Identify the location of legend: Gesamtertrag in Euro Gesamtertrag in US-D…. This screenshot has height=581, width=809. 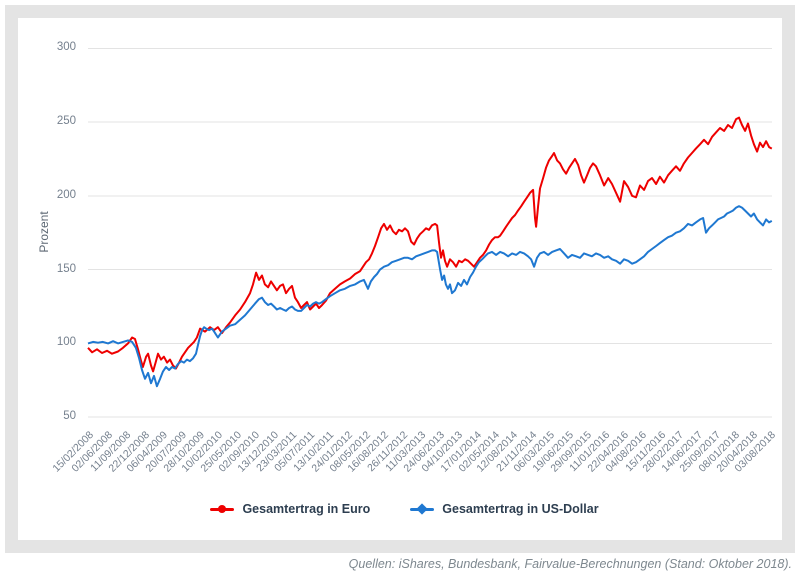
(404, 509).